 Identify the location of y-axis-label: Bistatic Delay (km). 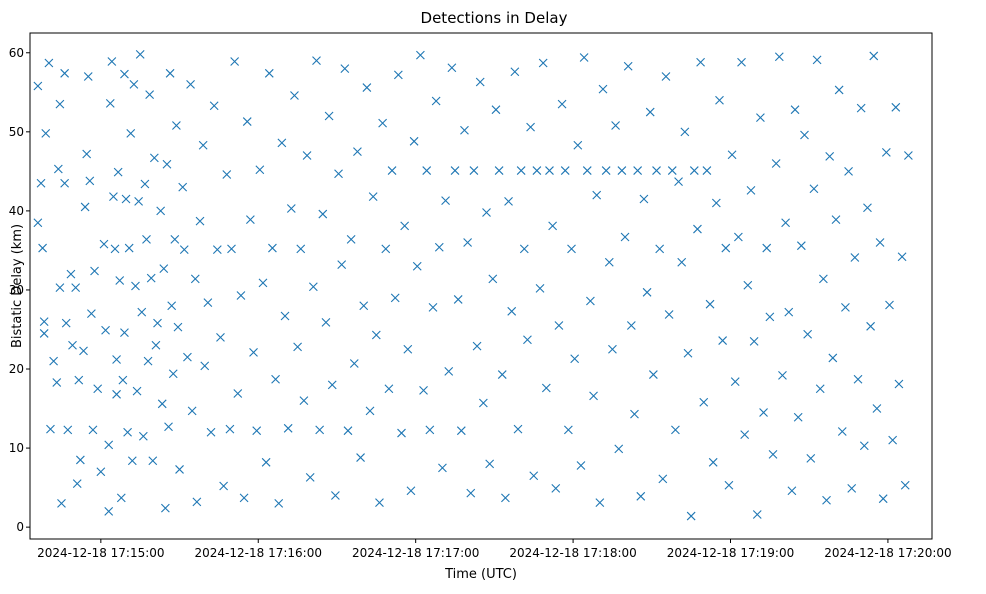
(17, 286).